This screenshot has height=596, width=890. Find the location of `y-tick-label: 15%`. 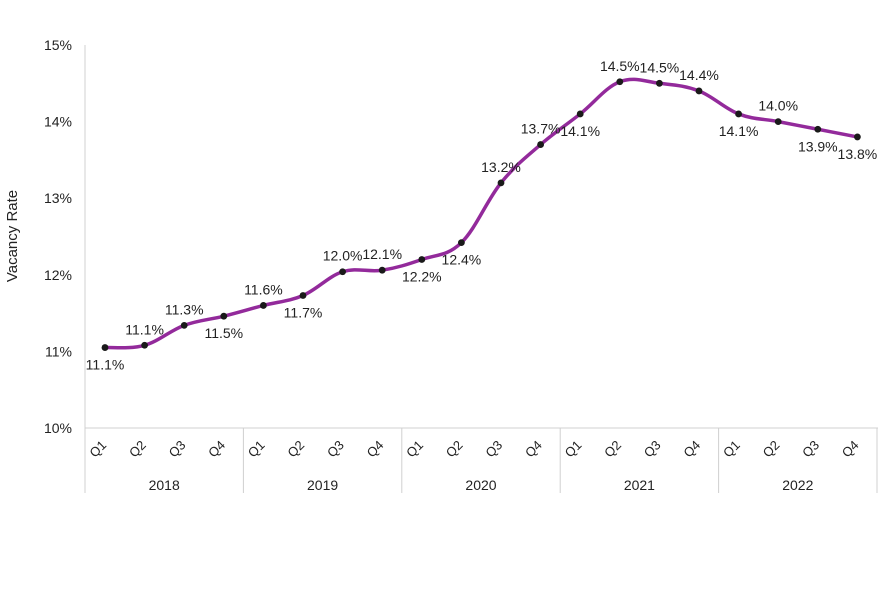

y-tick-label: 15% is located at coordinates (58, 45).